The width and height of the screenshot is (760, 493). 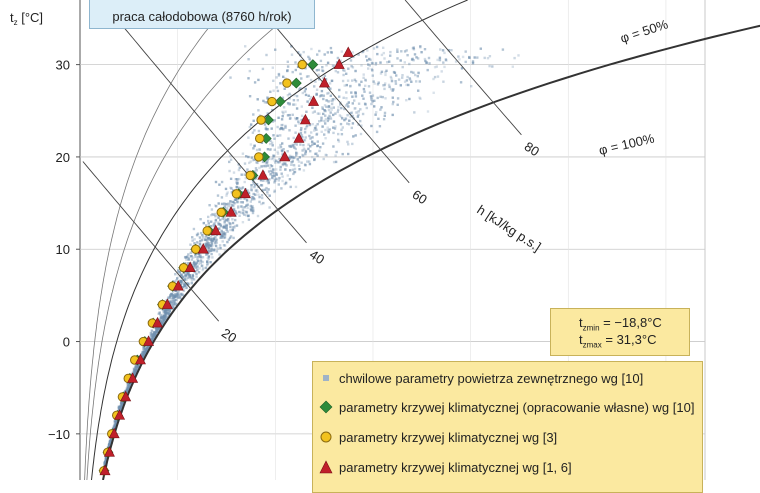 What do you see at coordinates (617, 341) in the screenshot?
I see `tzmax-line: tzmax = 31,3°C` at bounding box center [617, 341].